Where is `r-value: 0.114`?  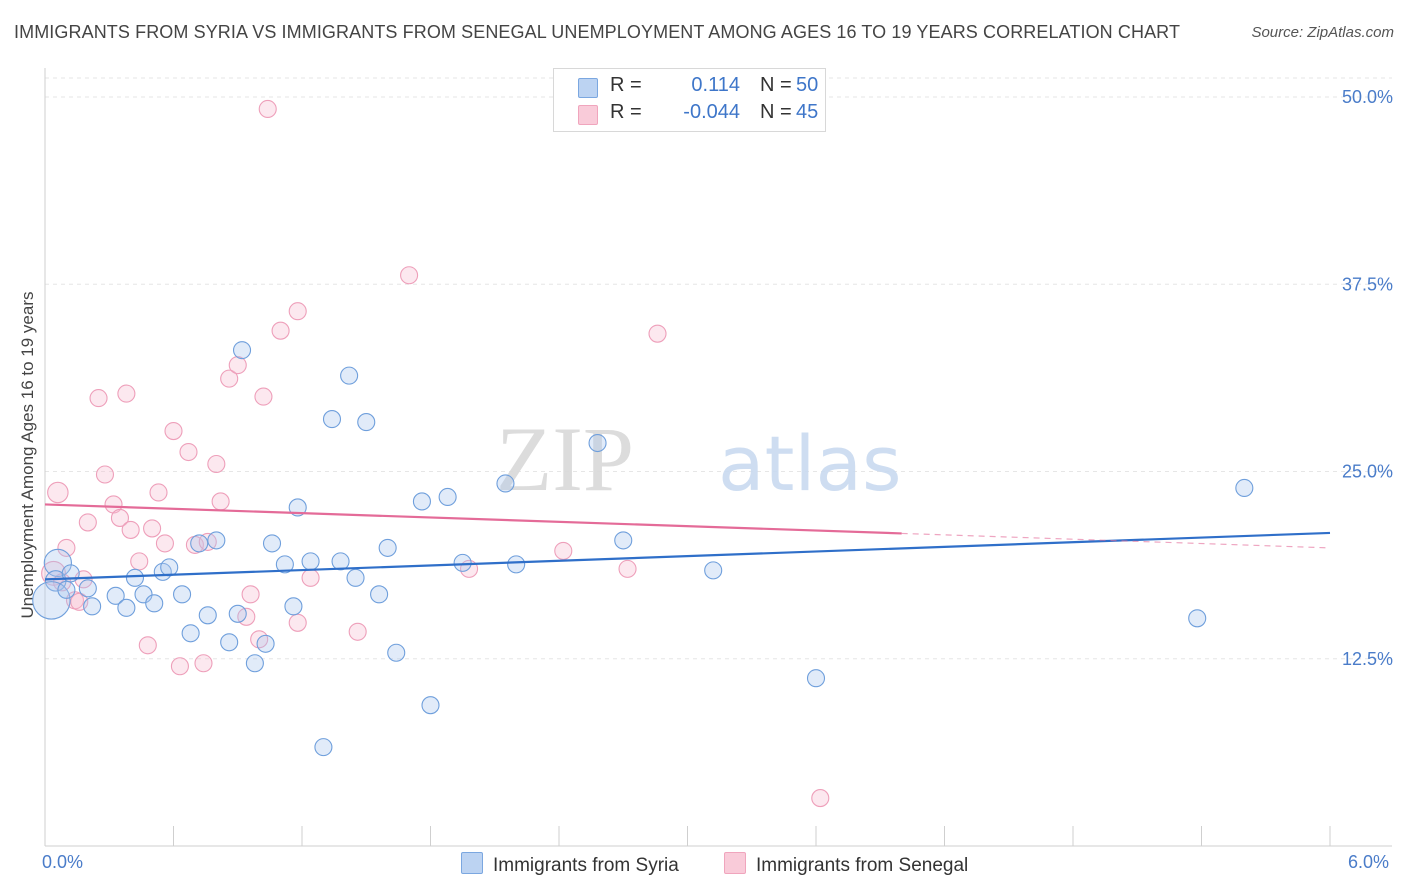
r-value: 0.114 is located at coordinates (715, 85).